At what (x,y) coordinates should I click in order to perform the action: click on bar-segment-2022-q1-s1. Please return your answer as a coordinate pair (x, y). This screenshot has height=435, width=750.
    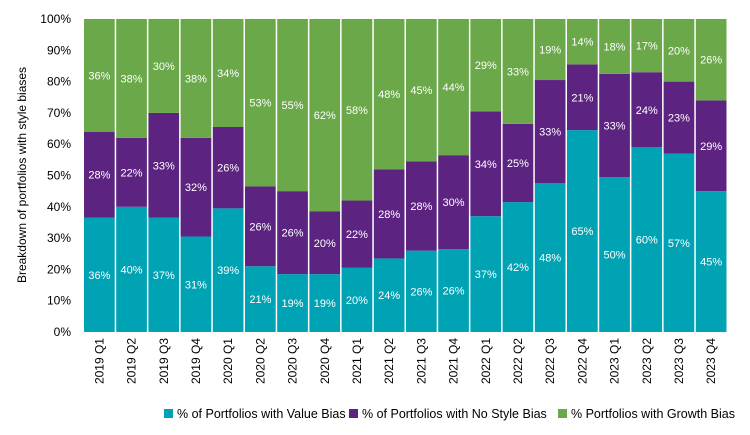
    Looking at the image, I should click on (486, 164).